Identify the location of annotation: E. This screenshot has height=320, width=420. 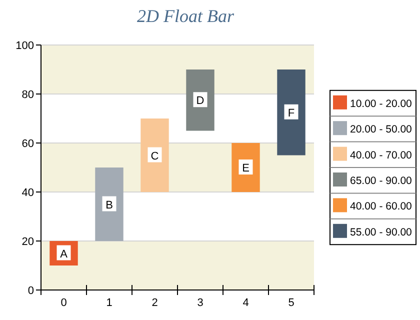
(246, 168).